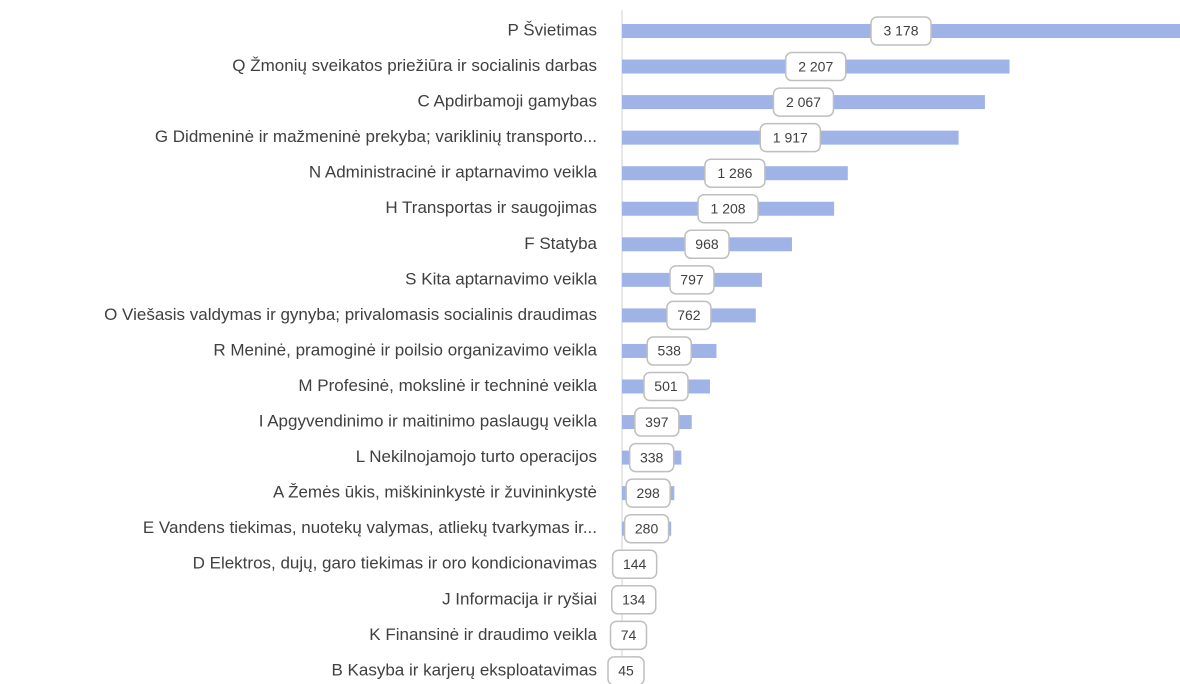 This screenshot has height=684, width=1180. I want to click on data-label: 2 207, so click(815, 66).